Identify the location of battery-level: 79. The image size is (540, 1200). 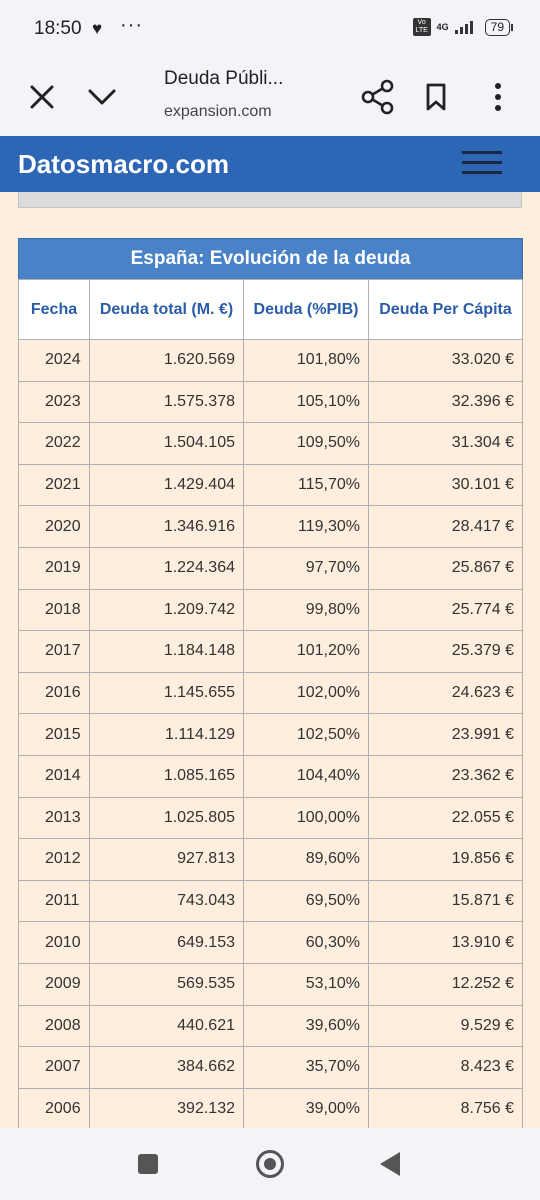
(497, 26).